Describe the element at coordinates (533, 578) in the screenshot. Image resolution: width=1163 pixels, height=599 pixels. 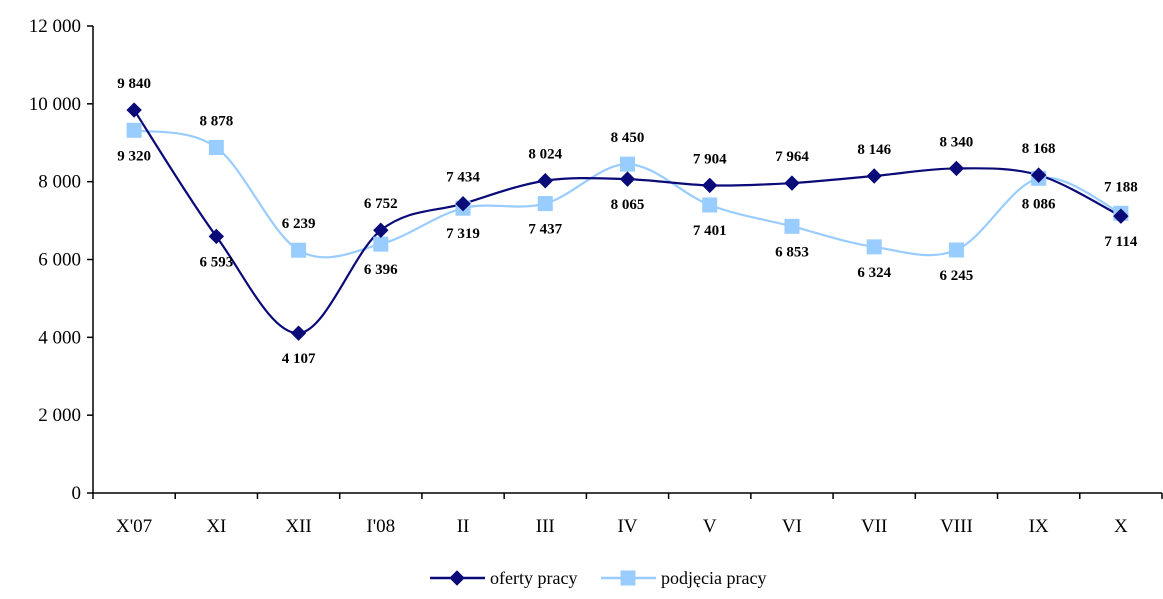
I see `legend-oferty-label: oferty pracy` at that location.